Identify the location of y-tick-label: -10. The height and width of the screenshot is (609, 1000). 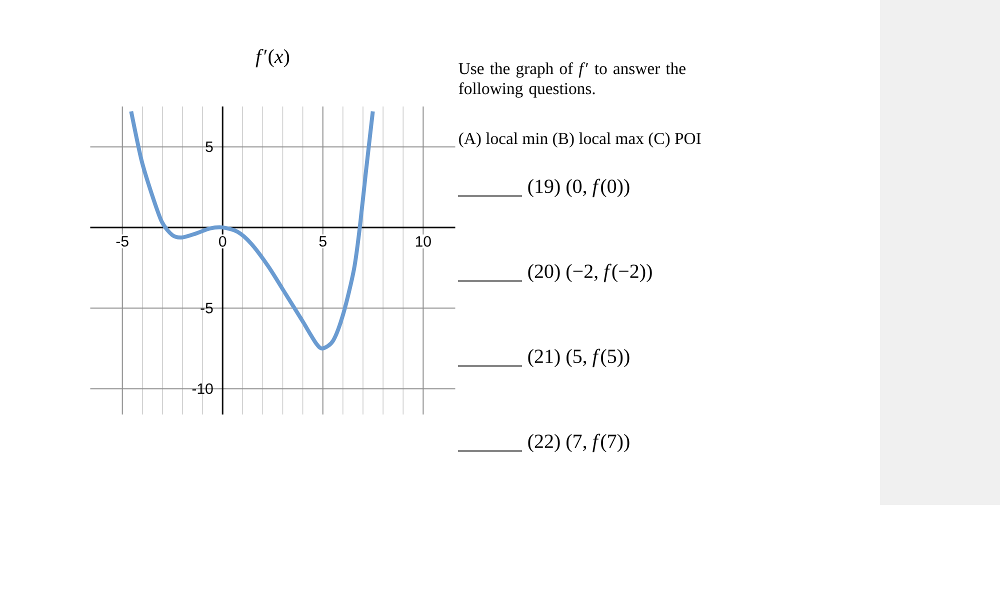
(202, 388).